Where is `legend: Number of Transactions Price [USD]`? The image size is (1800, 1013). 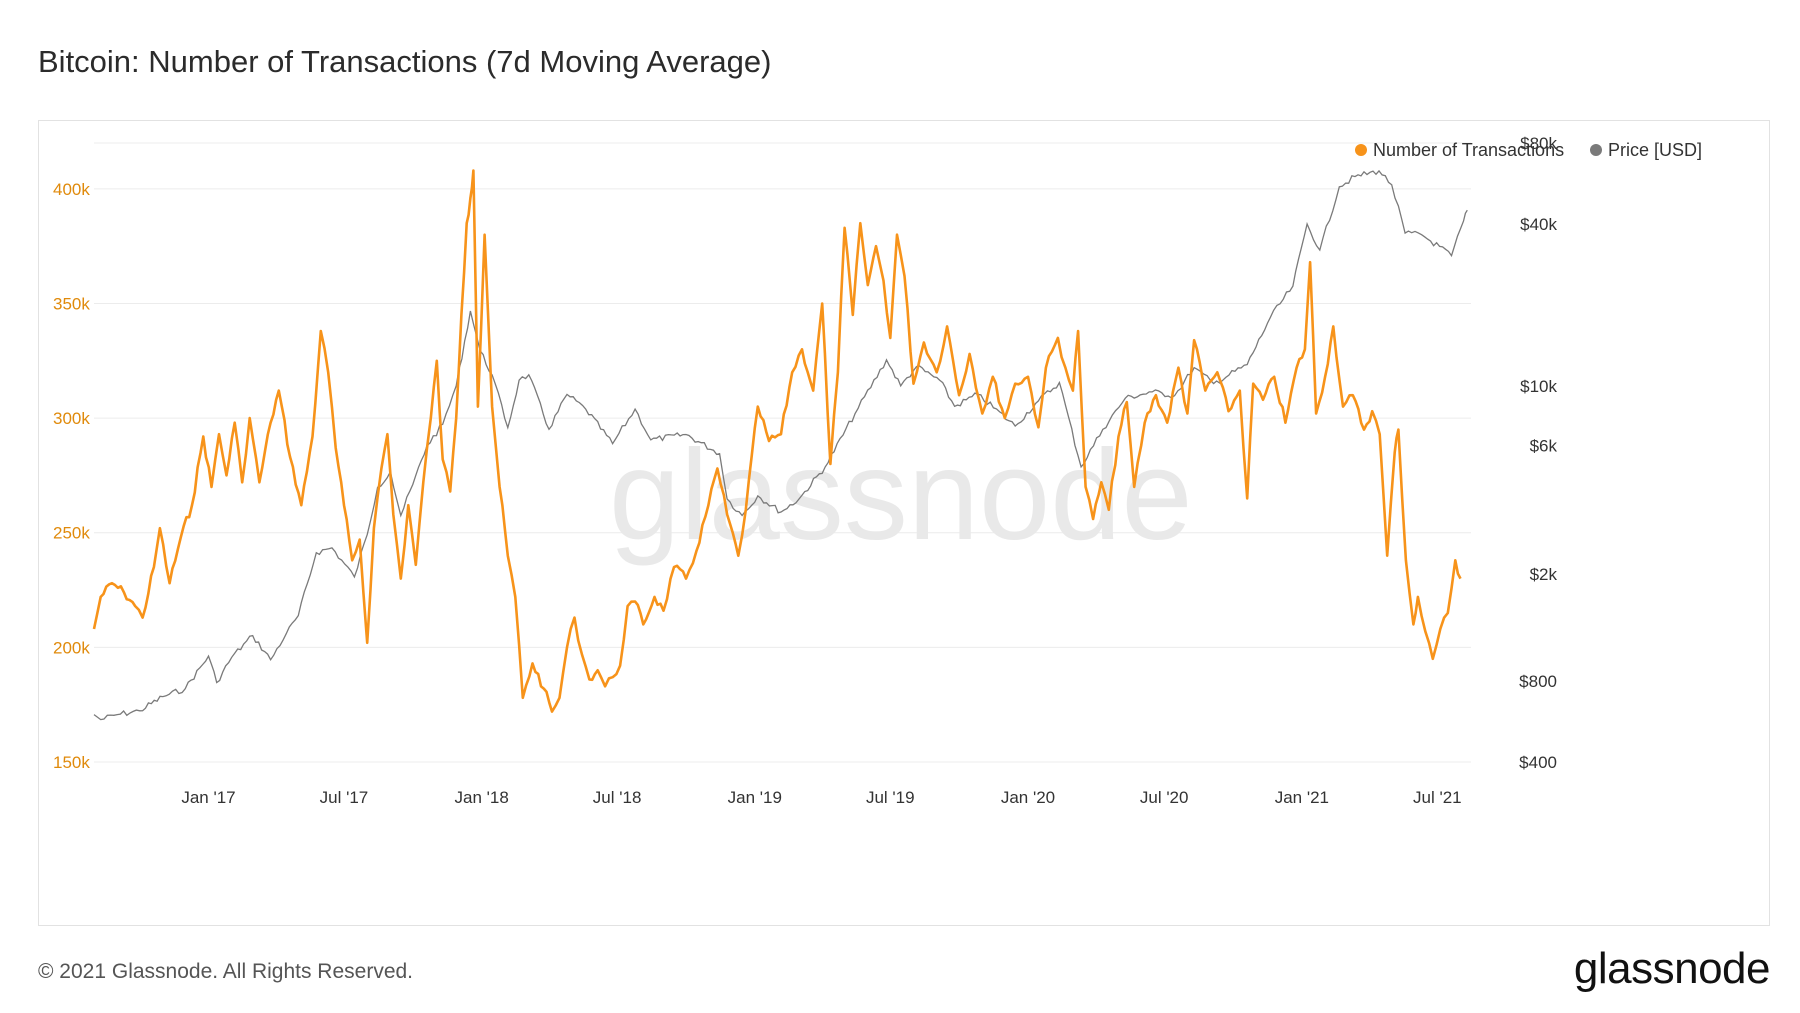
legend: Number of Transactions Price [USD] is located at coordinates (1528, 150).